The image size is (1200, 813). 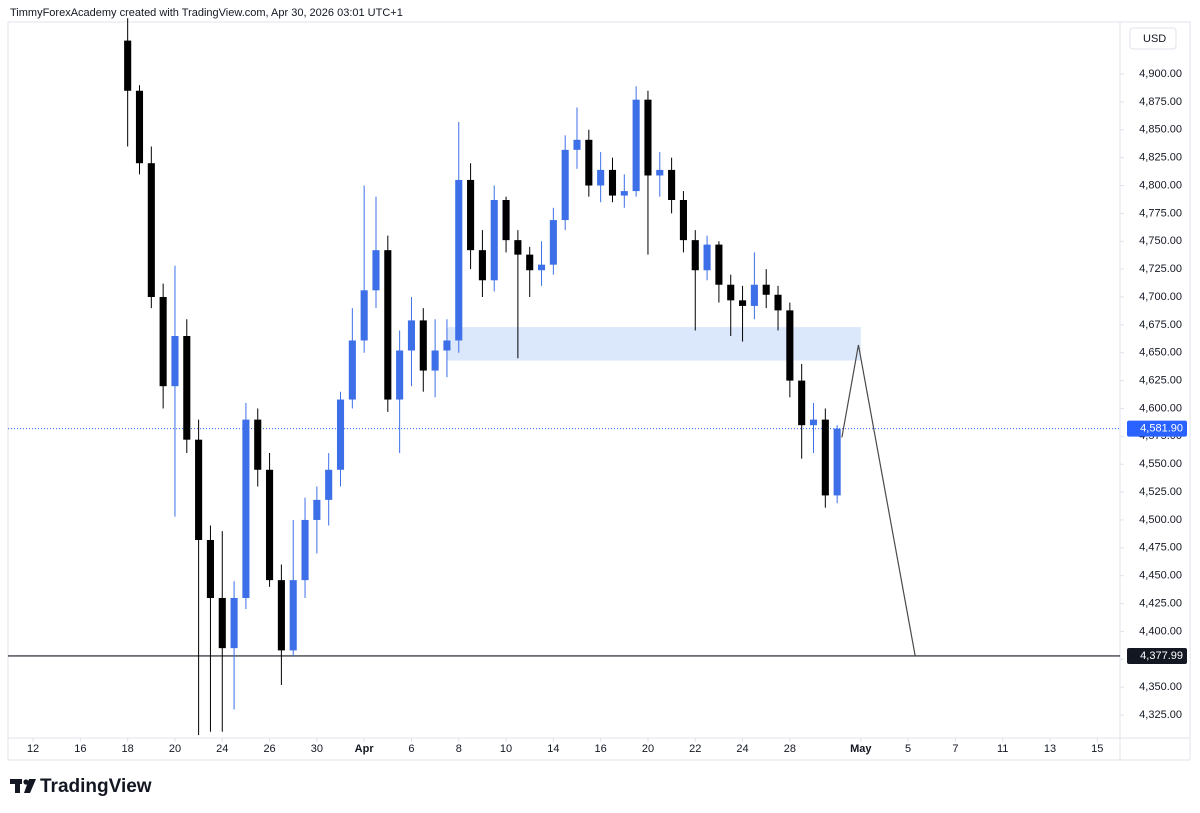 I want to click on x-tick-label: 26, so click(x=269, y=749).